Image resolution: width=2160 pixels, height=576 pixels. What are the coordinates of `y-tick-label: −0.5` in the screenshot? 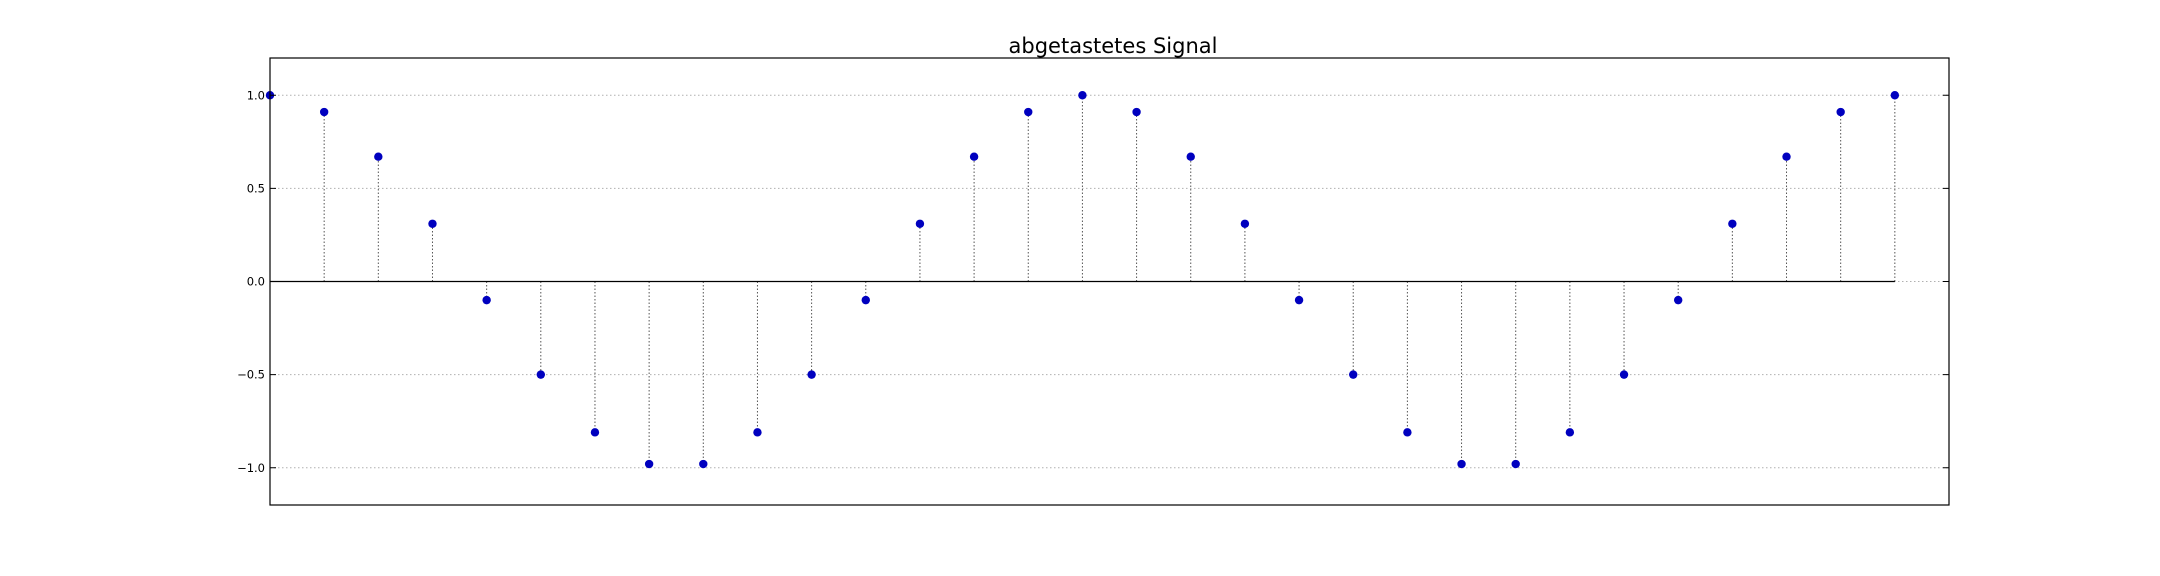 It's located at (251, 375).